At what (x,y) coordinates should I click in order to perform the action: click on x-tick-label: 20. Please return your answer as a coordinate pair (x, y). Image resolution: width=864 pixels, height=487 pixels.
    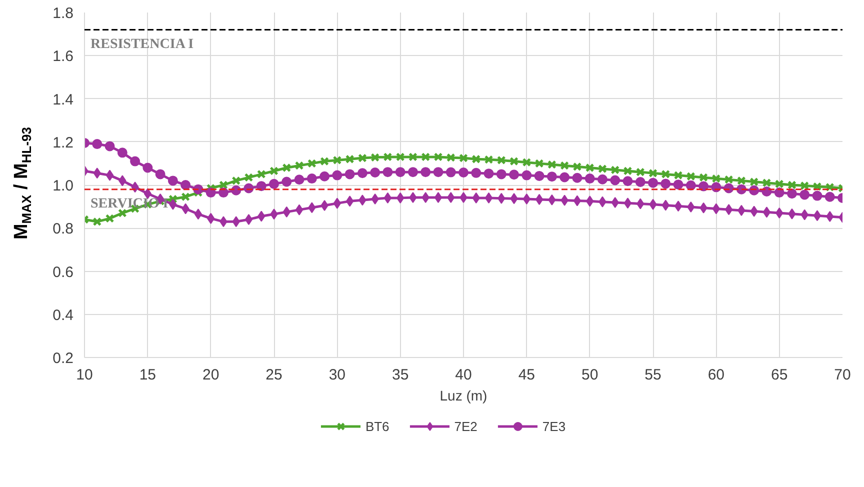
    Looking at the image, I should click on (211, 375).